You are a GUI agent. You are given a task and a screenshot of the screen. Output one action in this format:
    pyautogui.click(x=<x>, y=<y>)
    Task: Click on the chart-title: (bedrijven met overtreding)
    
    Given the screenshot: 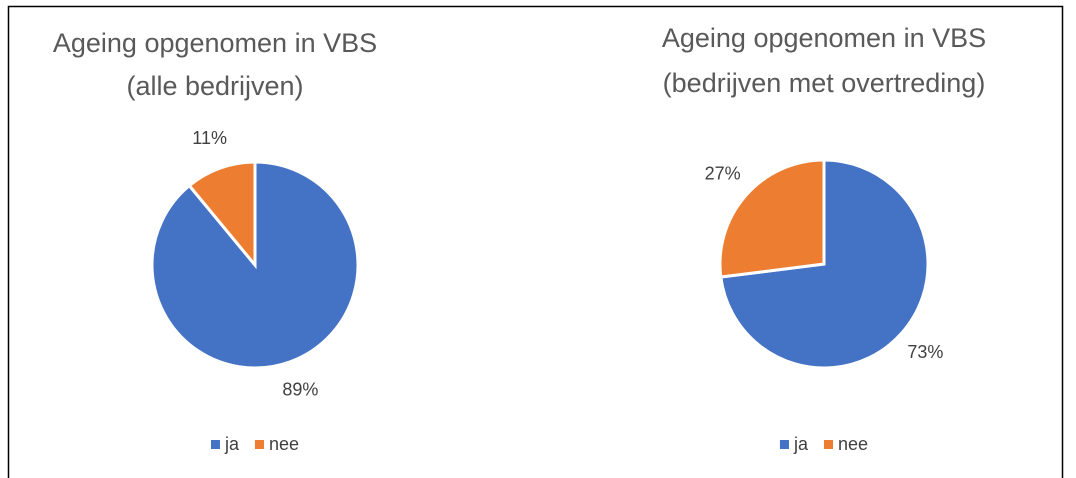 What is the action you would take?
    pyautogui.click(x=824, y=83)
    